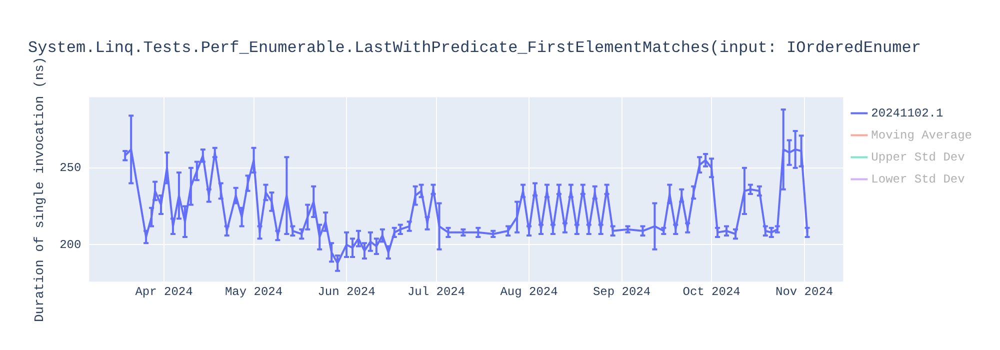 The height and width of the screenshot is (350, 1000). What do you see at coordinates (253, 291) in the screenshot?
I see `x-tick-label: May 2024` at bounding box center [253, 291].